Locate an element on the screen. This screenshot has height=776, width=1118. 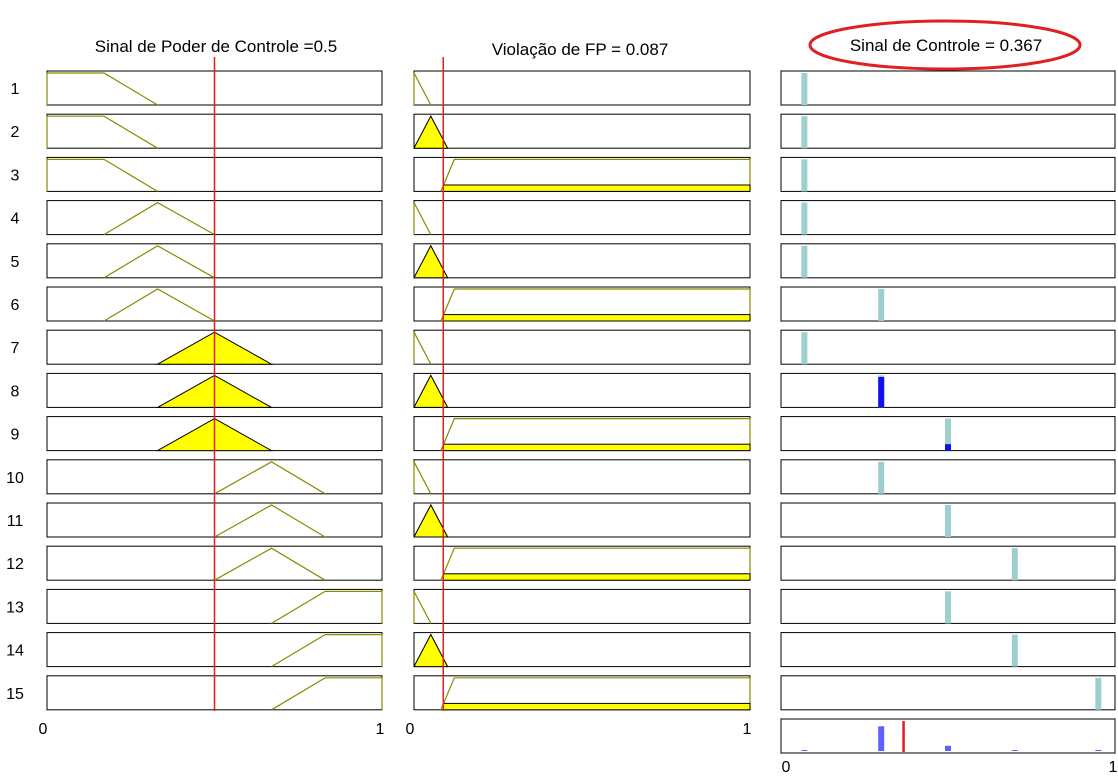
rule-11-input2-plot is located at coordinates (582, 520).